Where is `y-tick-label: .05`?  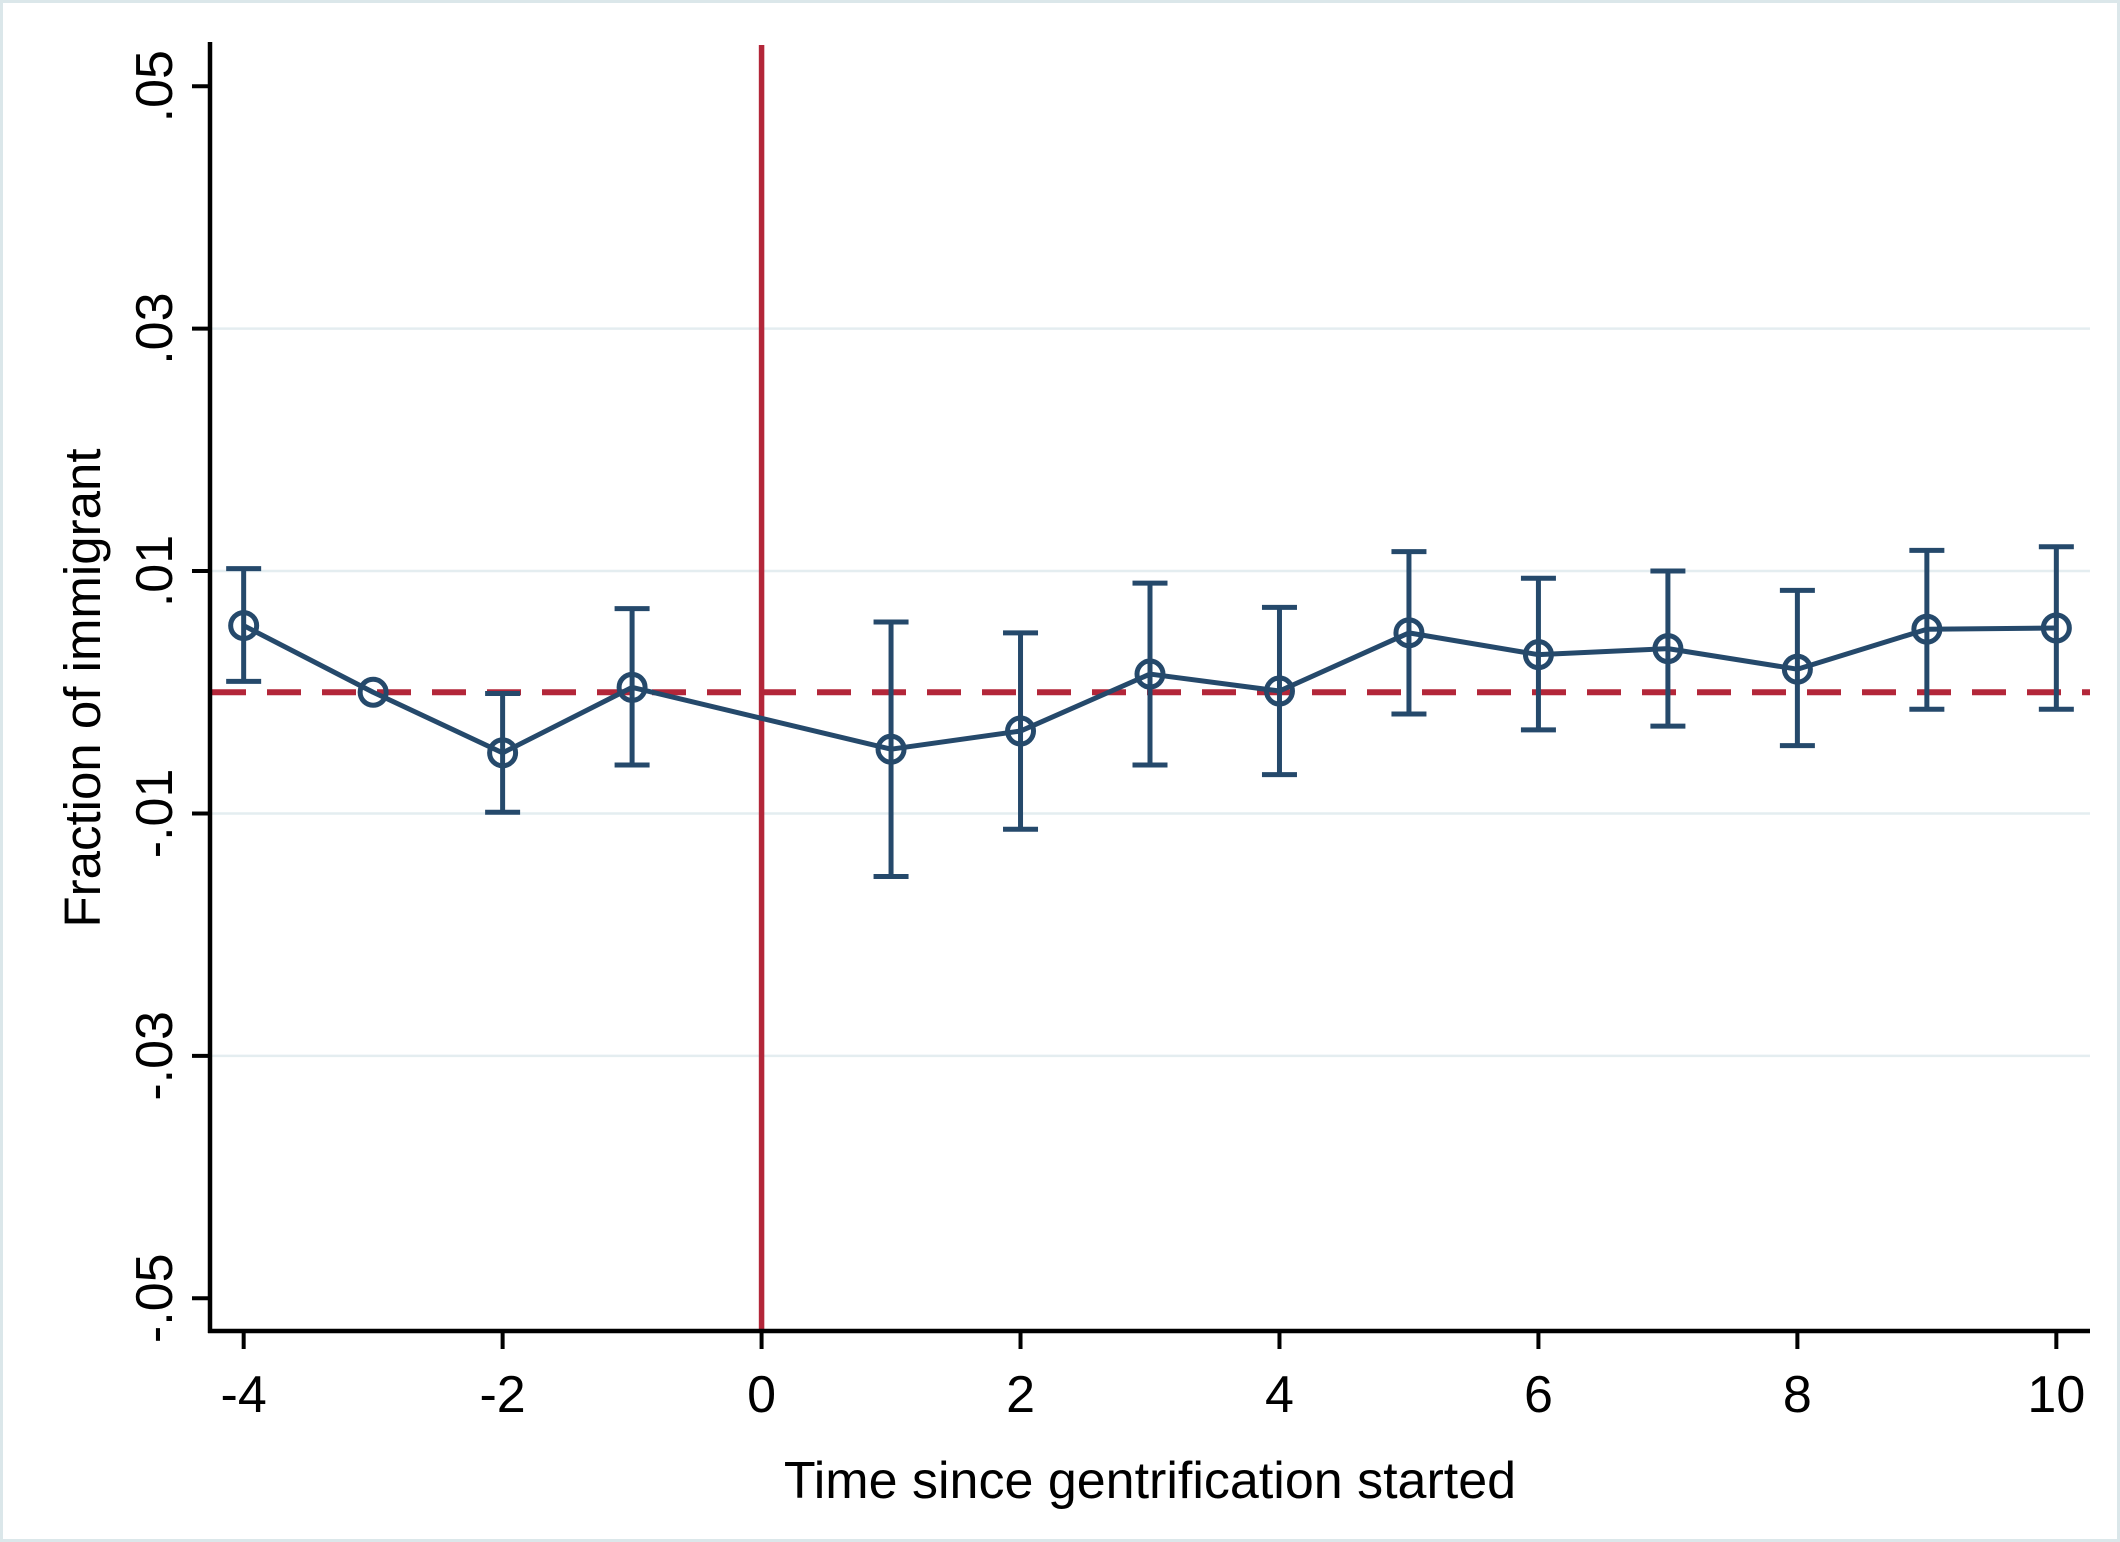
y-tick-label: .05 is located at coordinates (155, 86).